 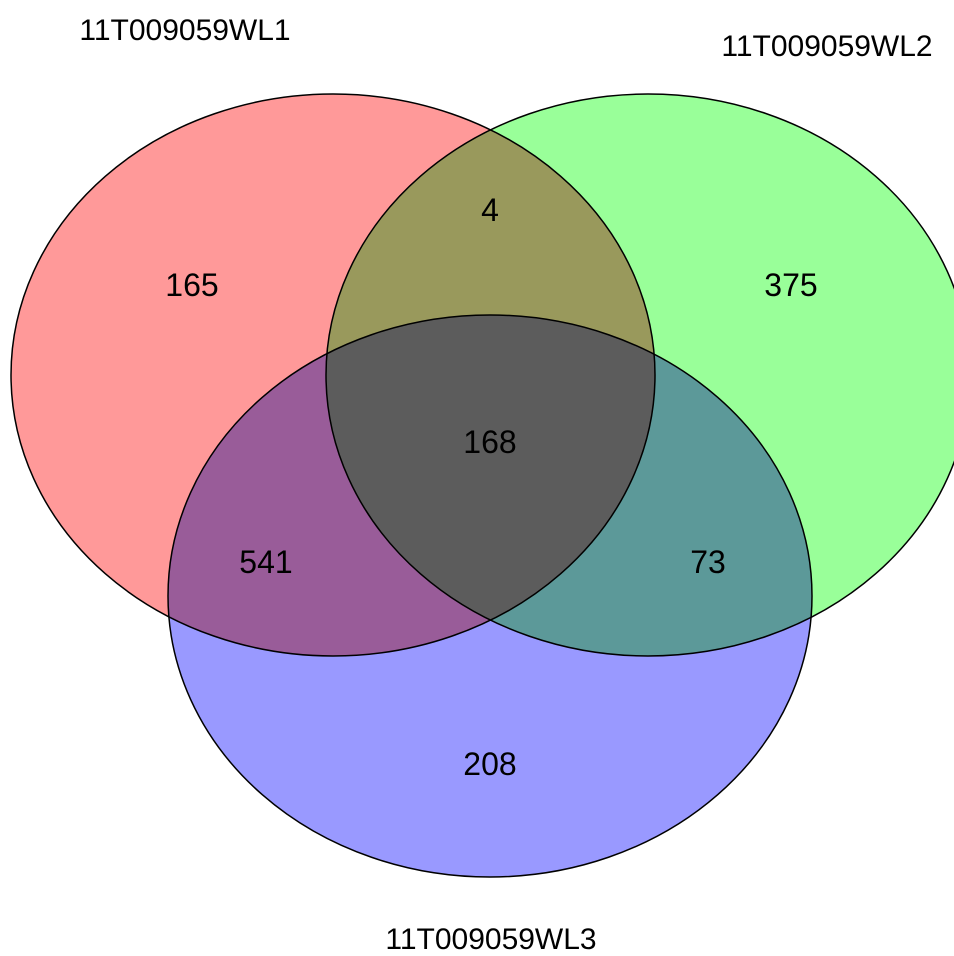 I want to click on set-1-label: 11T009059WL1, so click(x=184, y=30).